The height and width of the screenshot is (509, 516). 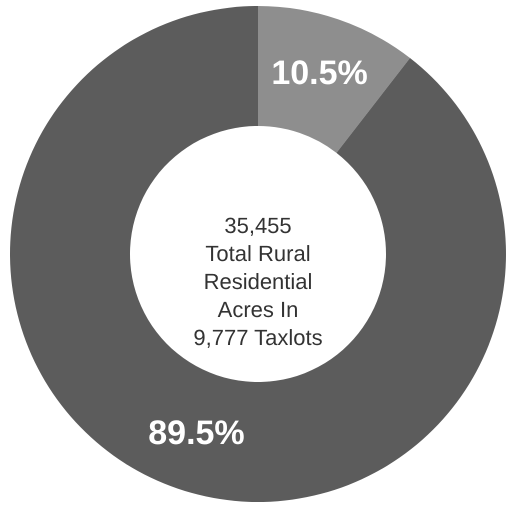 I want to click on data-label: 10.5%, so click(x=319, y=73).